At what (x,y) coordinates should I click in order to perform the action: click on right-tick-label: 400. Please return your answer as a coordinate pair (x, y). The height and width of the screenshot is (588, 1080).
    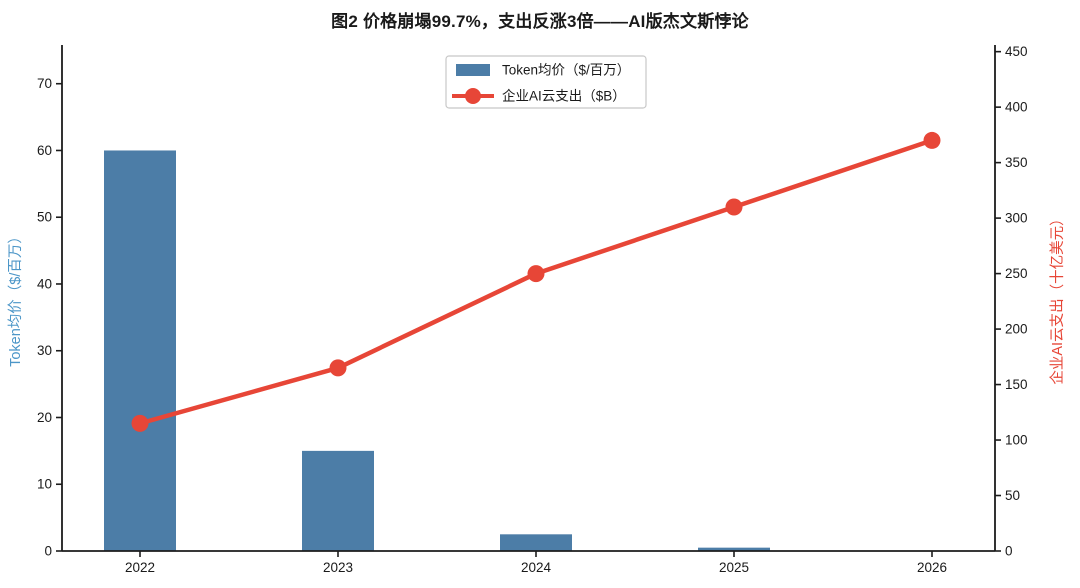
    Looking at the image, I should click on (1016, 107).